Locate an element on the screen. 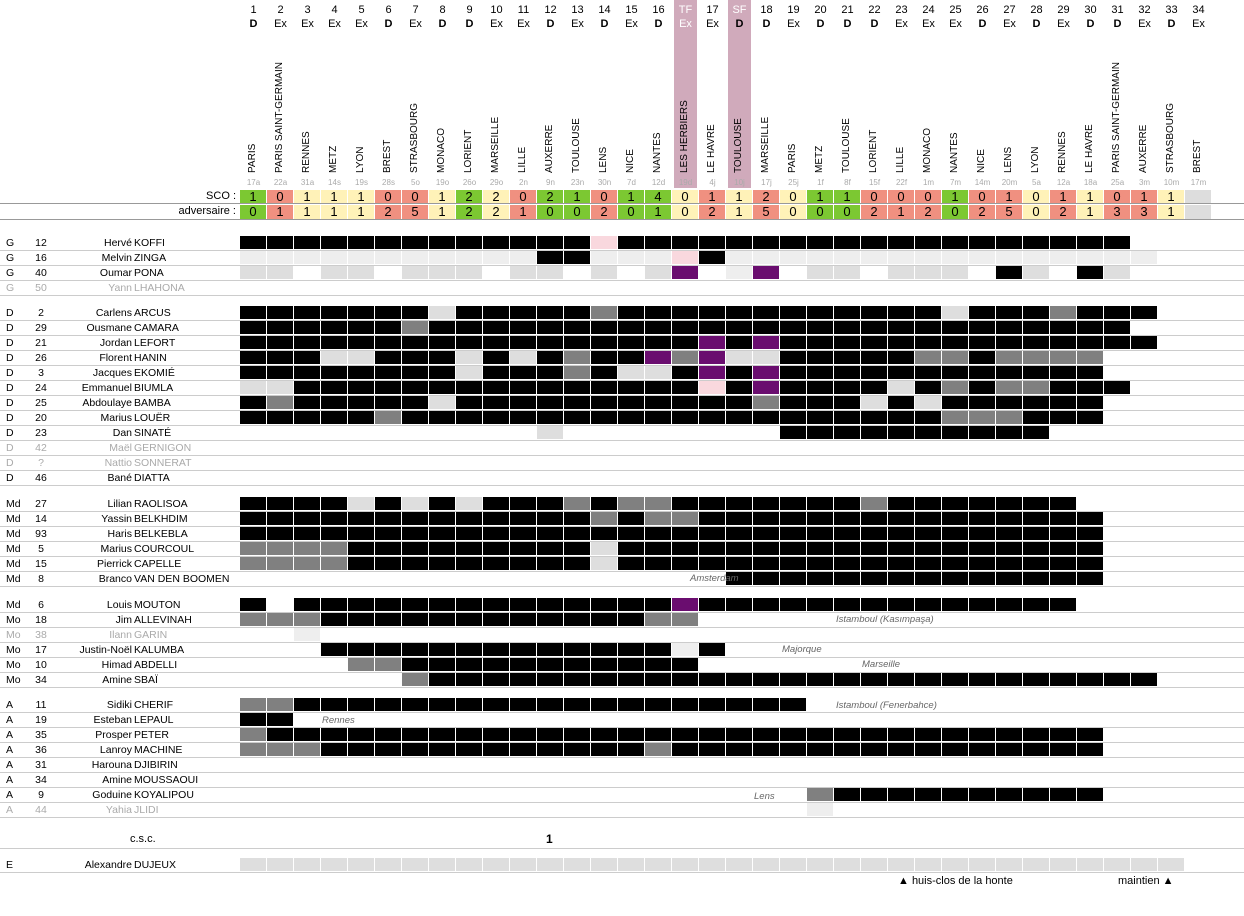 The image size is (1244, 916). player-last-name: BAMBA is located at coordinates (152, 403).